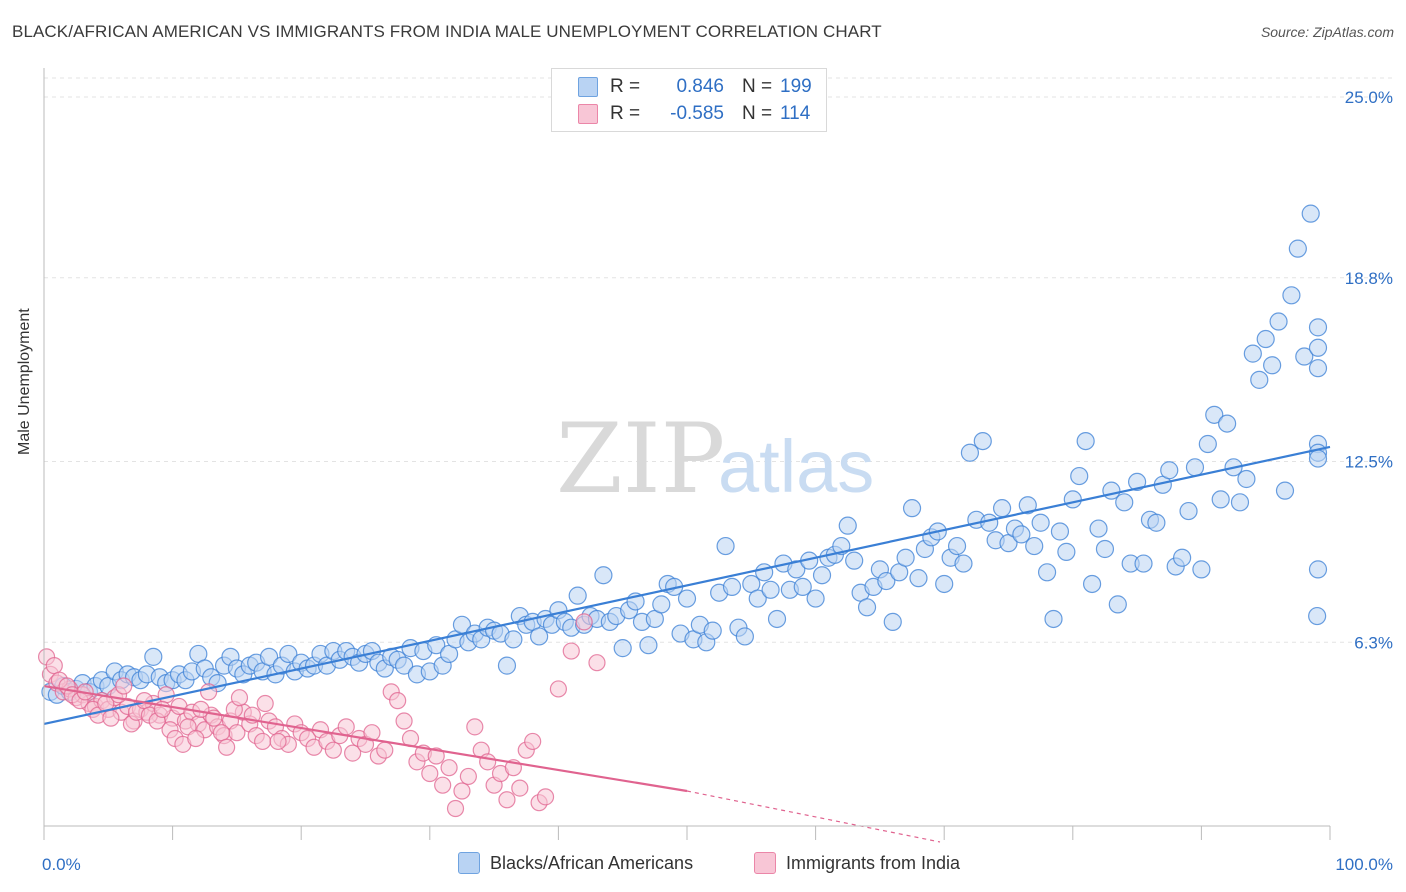 This screenshot has width=1406, height=892. What do you see at coordinates (1364, 864) in the screenshot?
I see `x-tick-label: 100.0%` at bounding box center [1364, 864].